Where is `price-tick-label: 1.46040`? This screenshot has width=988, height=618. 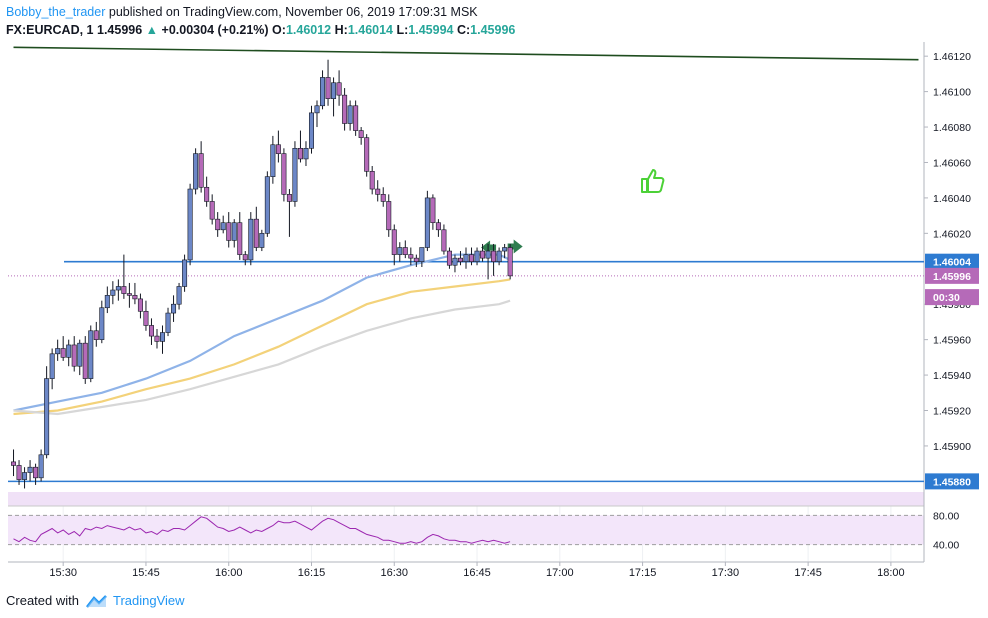 price-tick-label: 1.46040 is located at coordinates (952, 199).